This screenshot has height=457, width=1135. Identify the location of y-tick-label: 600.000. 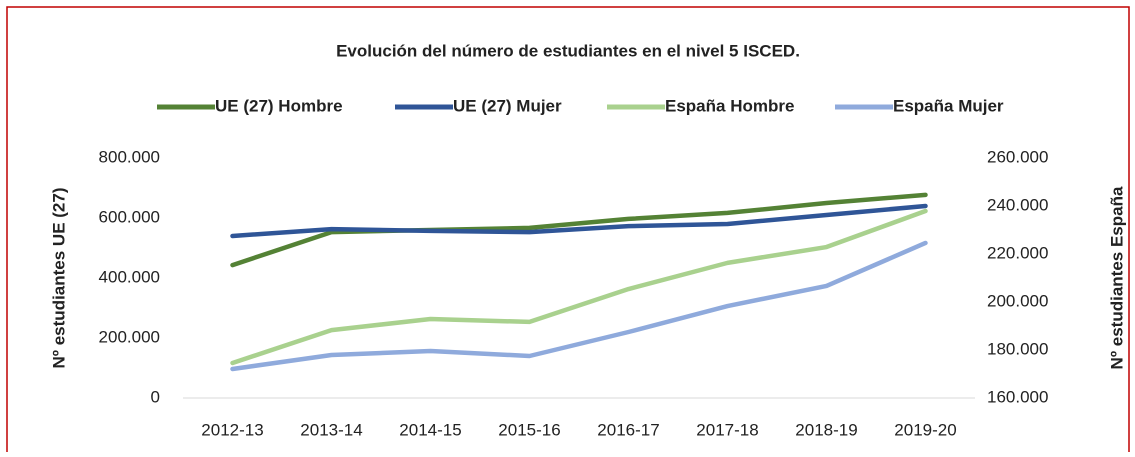
(129, 216).